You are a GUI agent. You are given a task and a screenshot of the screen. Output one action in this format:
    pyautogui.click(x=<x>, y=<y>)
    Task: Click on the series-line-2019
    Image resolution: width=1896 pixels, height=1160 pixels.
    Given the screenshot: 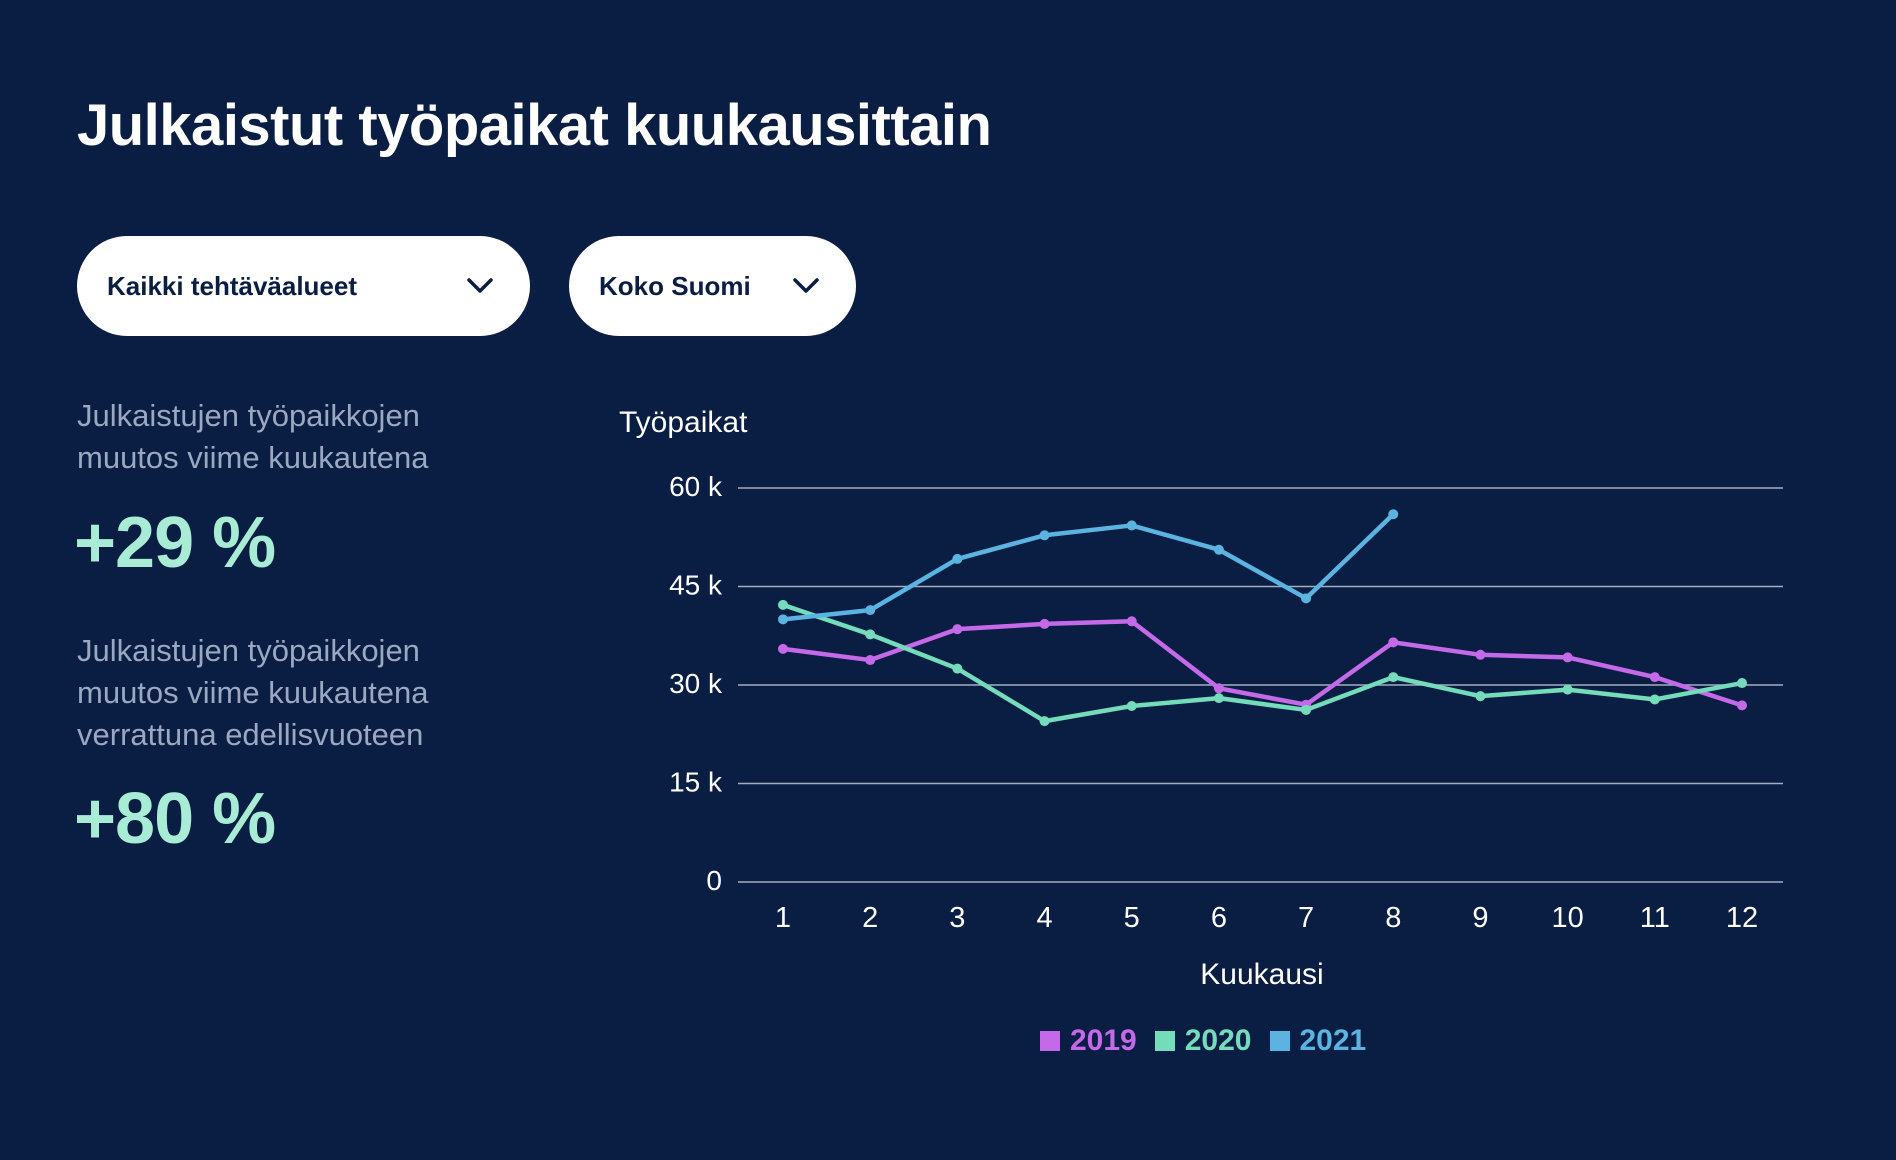 What is the action you would take?
    pyautogui.click(x=1262, y=663)
    